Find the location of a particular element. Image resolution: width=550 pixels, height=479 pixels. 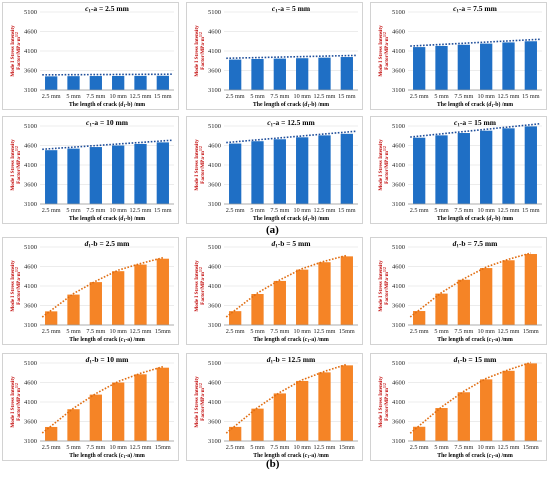

figure-label-b: (b) is located at coordinates (273, 464).